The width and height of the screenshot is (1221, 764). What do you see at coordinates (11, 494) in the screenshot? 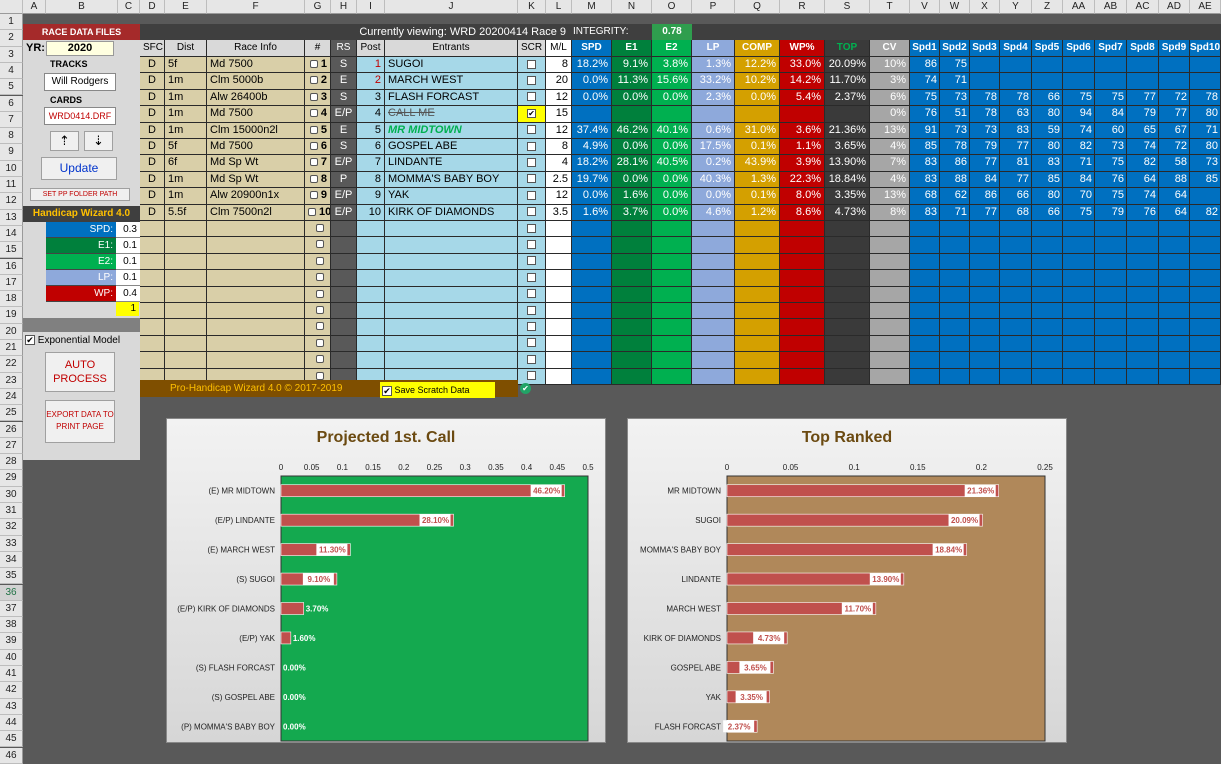
I see `row-header-30: 30` at bounding box center [11, 494].